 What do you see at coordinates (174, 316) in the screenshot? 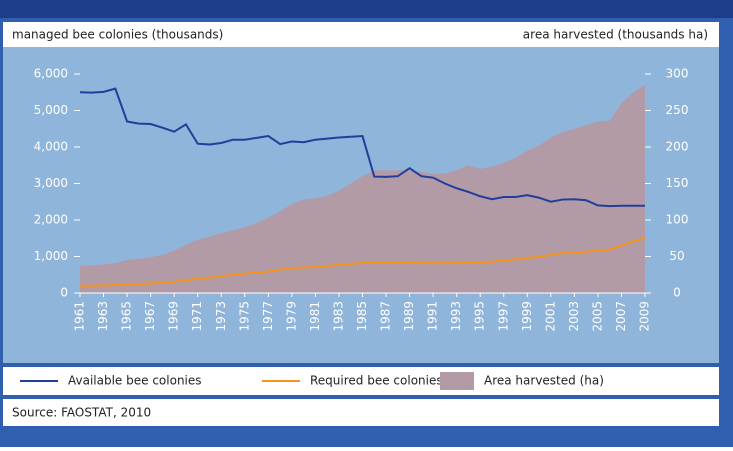
I see `x-tick-label: 1969` at bounding box center [174, 316].